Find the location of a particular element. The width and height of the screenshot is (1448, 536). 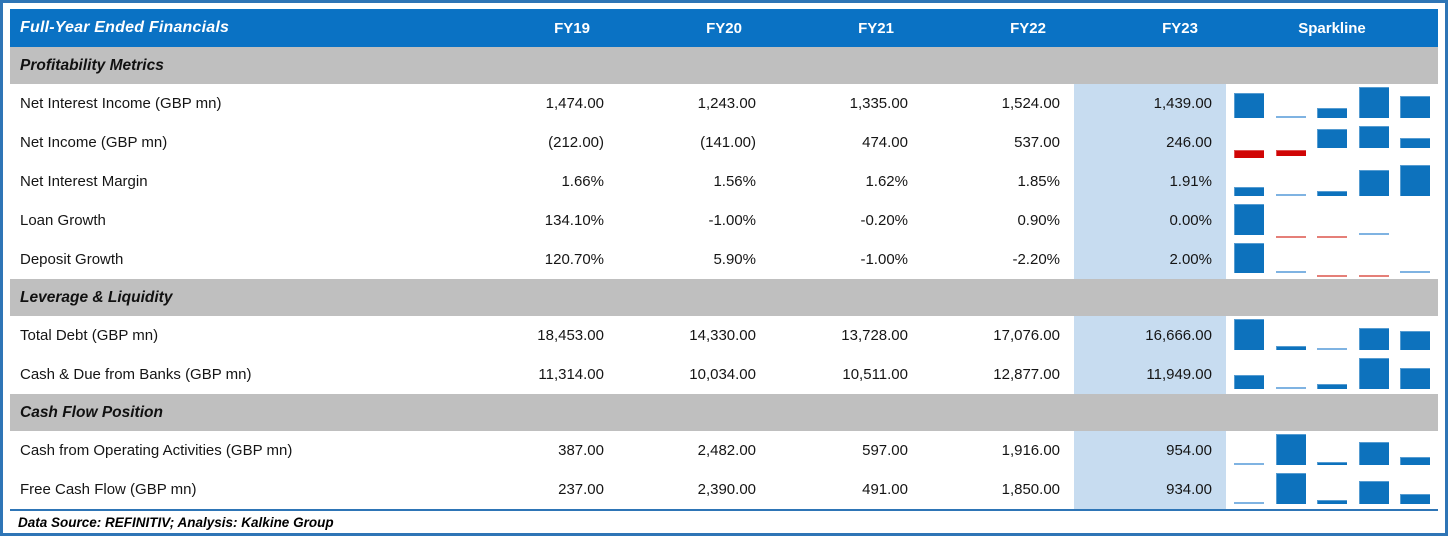

value-cell-fy23: 2.00% is located at coordinates (1150, 259).